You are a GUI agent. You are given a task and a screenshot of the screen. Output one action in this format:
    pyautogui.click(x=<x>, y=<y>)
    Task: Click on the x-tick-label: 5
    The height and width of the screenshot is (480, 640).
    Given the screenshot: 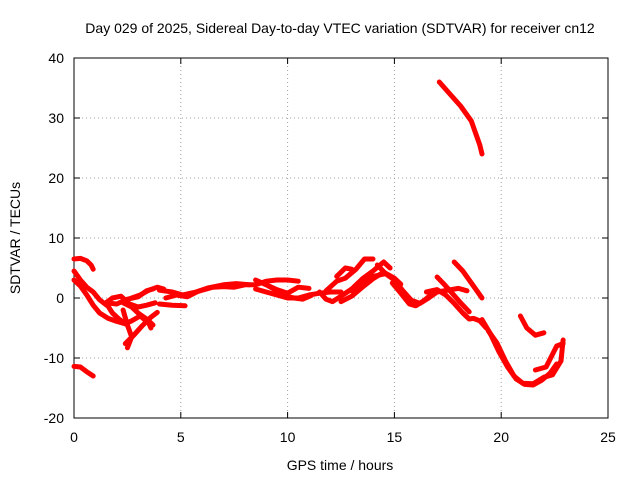 What is the action you would take?
    pyautogui.click(x=181, y=437)
    